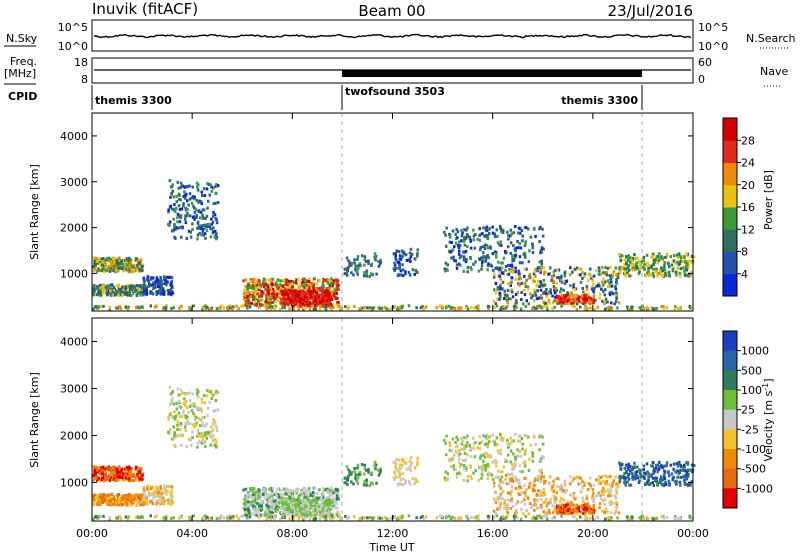 The height and width of the screenshot is (554, 800). What do you see at coordinates (396, 71) in the screenshot?
I see `freq-panel: Freq. [MHz] 18 8 60 0 Nave` at bounding box center [396, 71].